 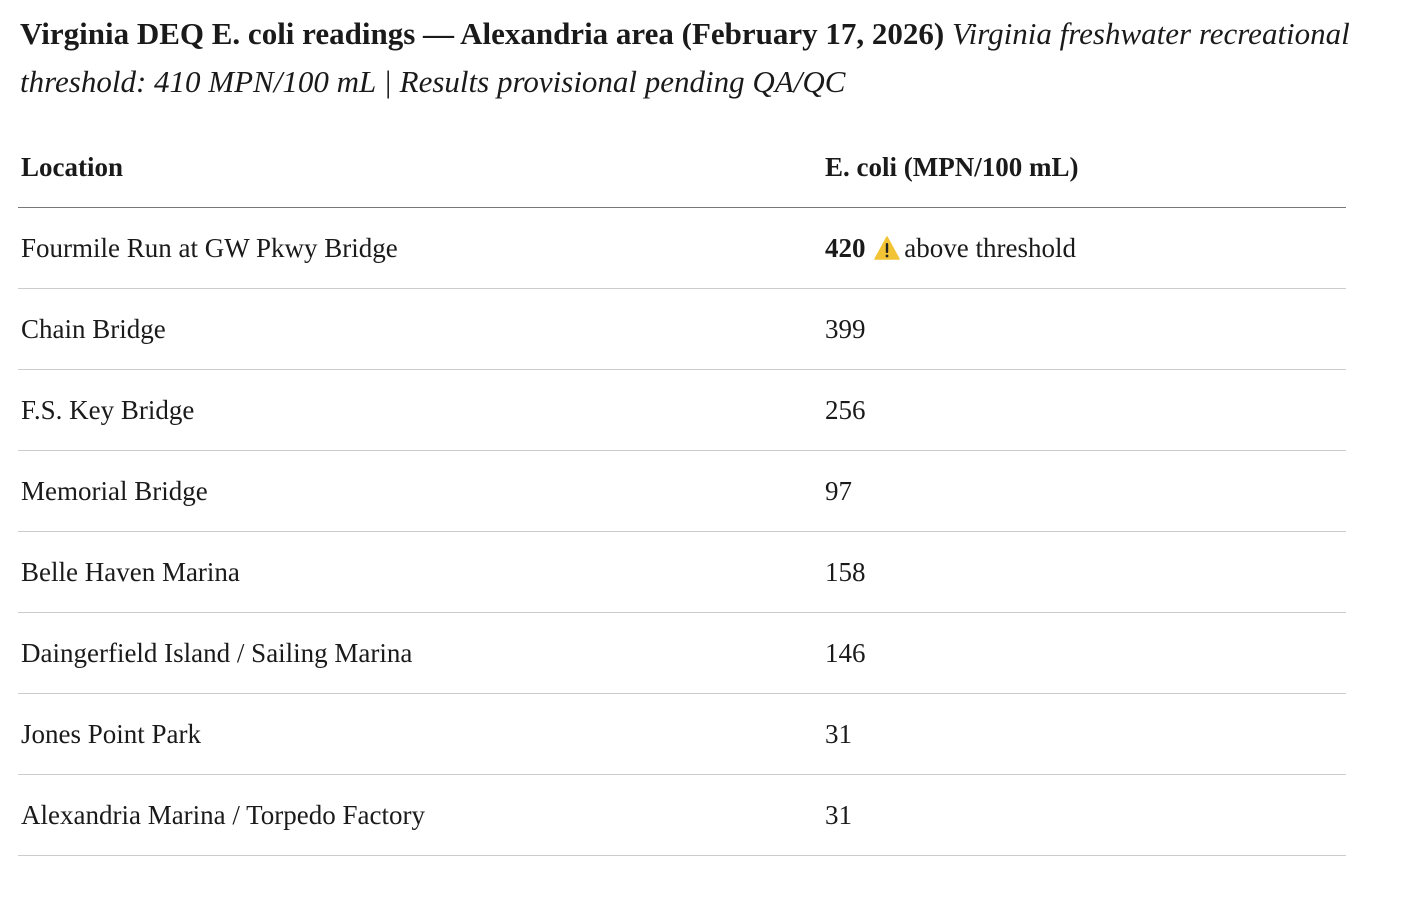 I want to click on table-row: F.S. Key Bridge 256, so click(x=682, y=410).